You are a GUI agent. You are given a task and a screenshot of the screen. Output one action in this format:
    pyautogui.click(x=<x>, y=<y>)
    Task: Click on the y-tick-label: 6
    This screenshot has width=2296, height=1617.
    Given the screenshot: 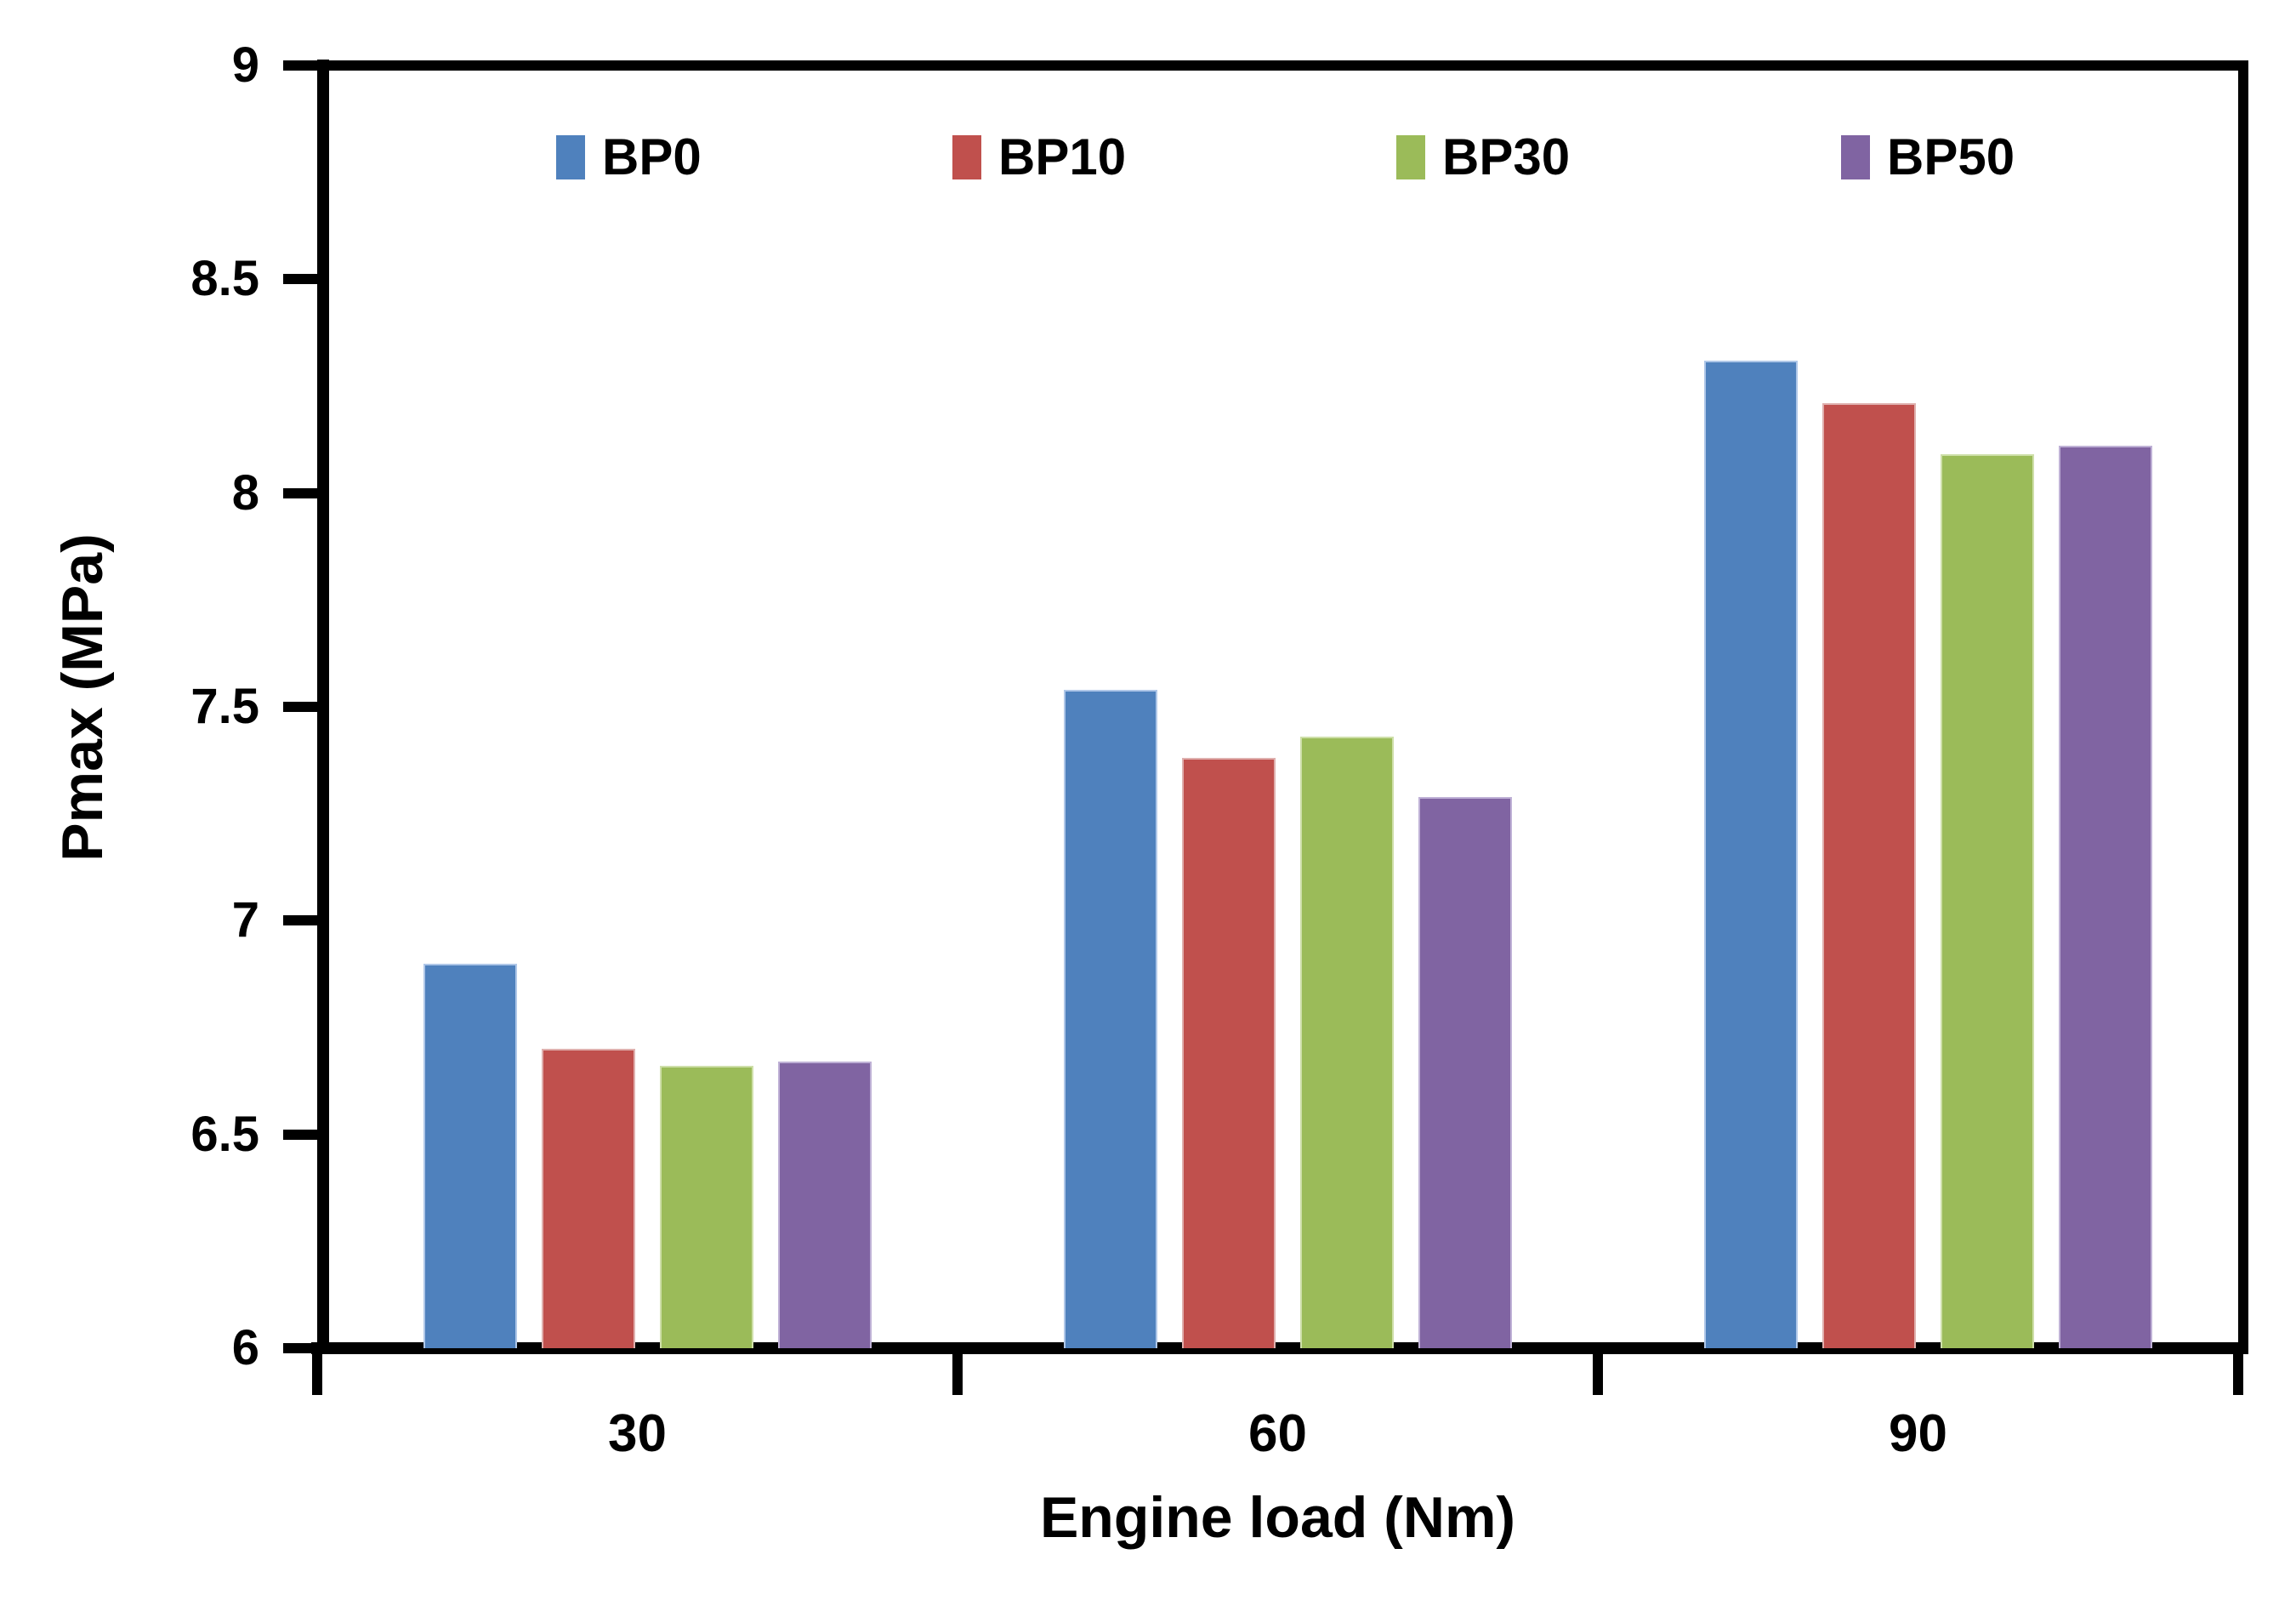 What is the action you would take?
    pyautogui.click(x=245, y=1347)
    